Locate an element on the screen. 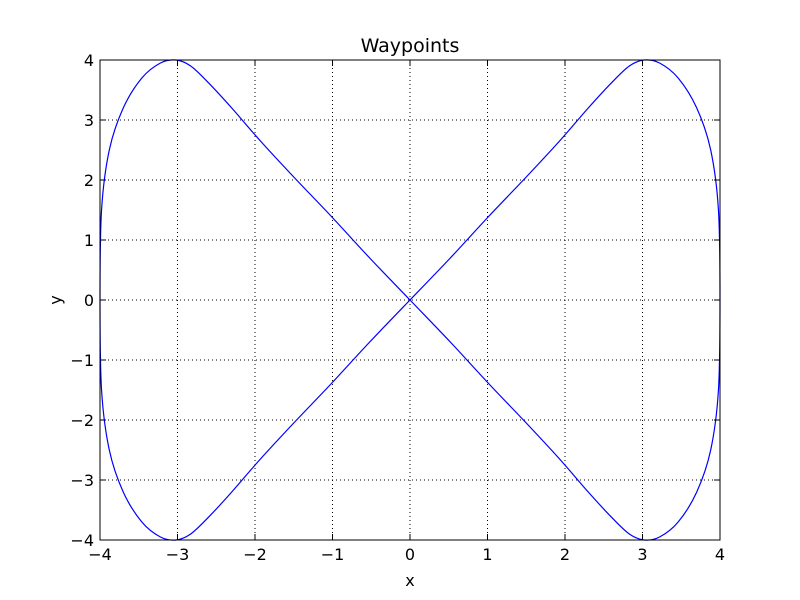  y-tick-label: −3 is located at coordinates (82, 480).